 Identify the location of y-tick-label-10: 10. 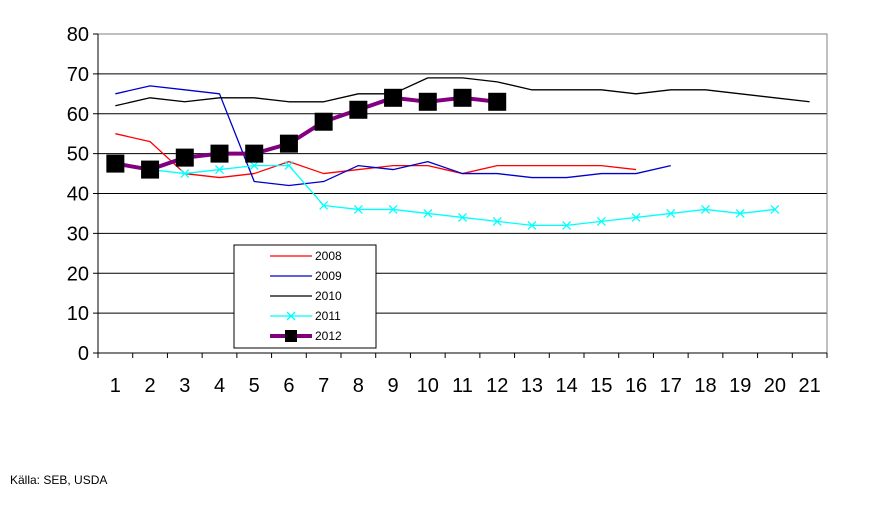
(78, 314).